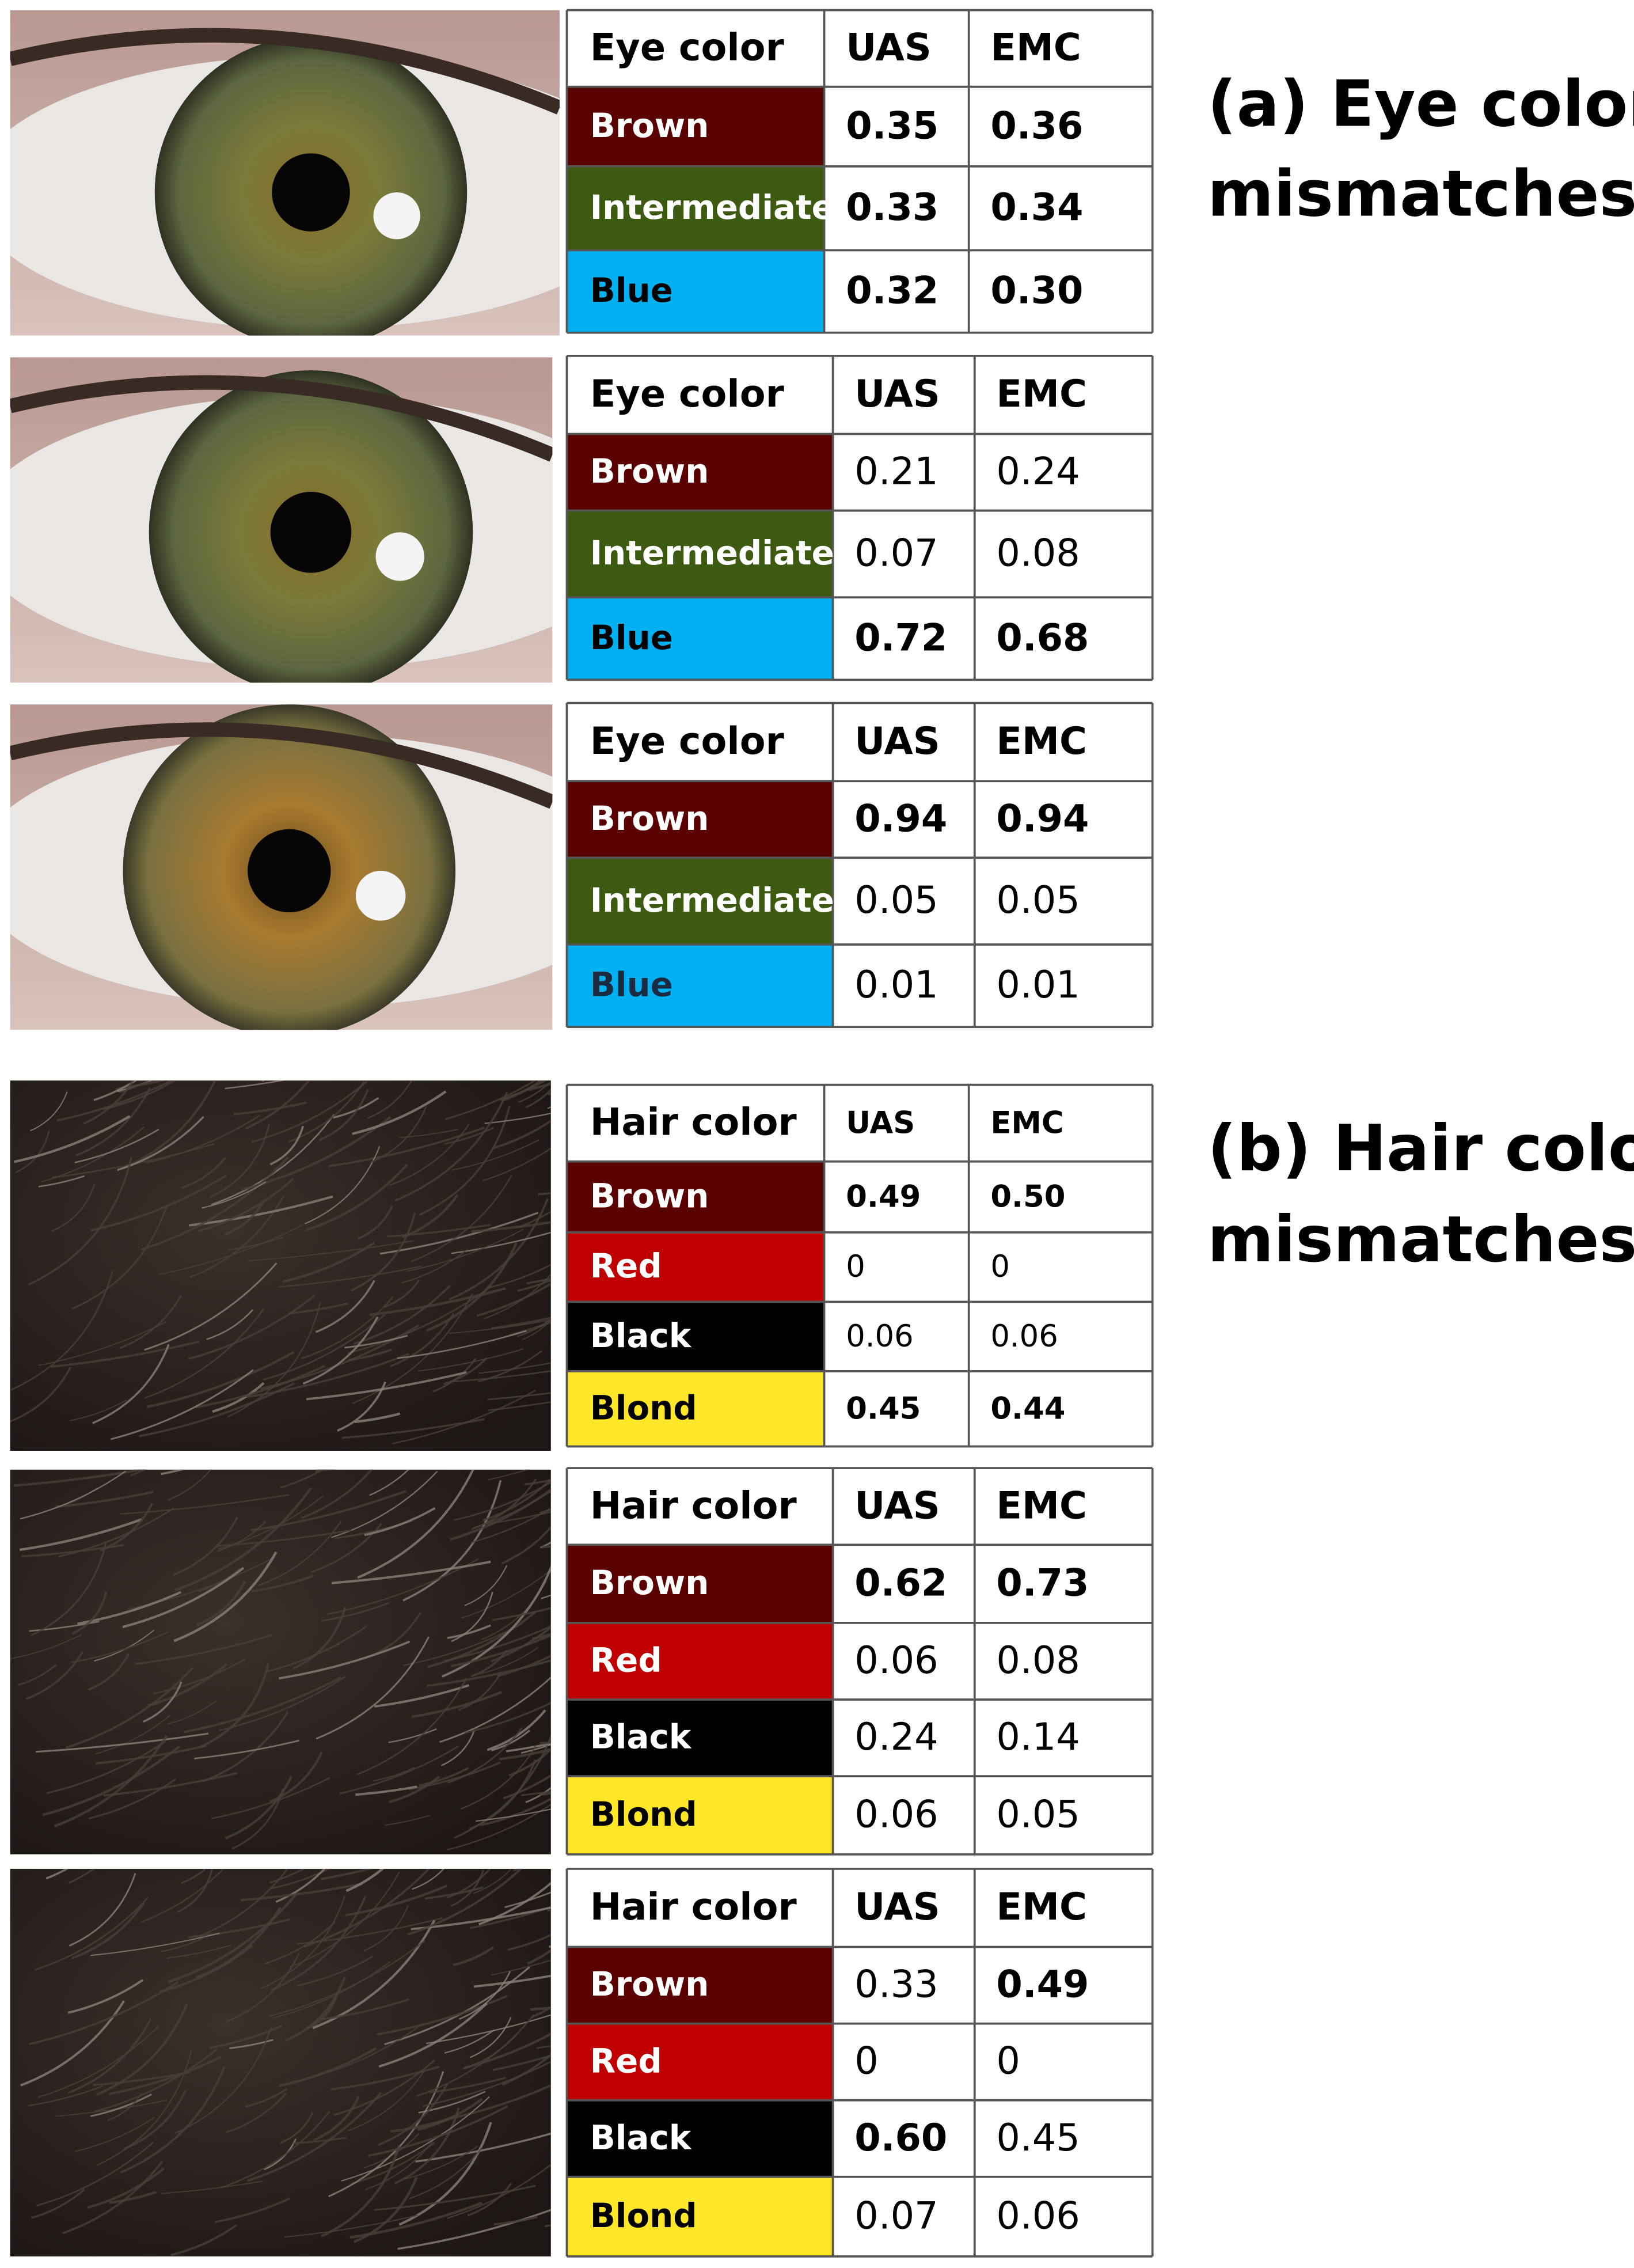 The image size is (1634, 2268). I want to click on row-label: Blond, so click(643, 1407).